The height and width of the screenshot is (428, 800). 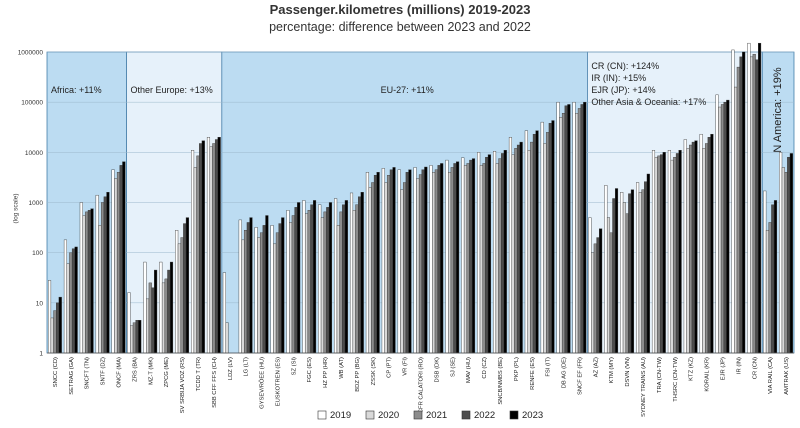 I want to click on bar-12-2022, so click(x=248, y=288).